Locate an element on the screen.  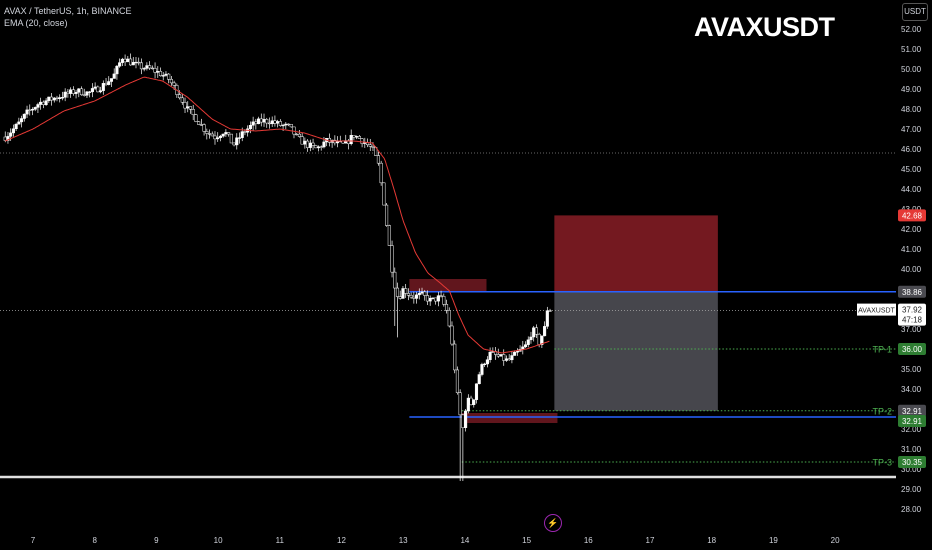
last-price-value: 37.92 is located at coordinates (912, 310).